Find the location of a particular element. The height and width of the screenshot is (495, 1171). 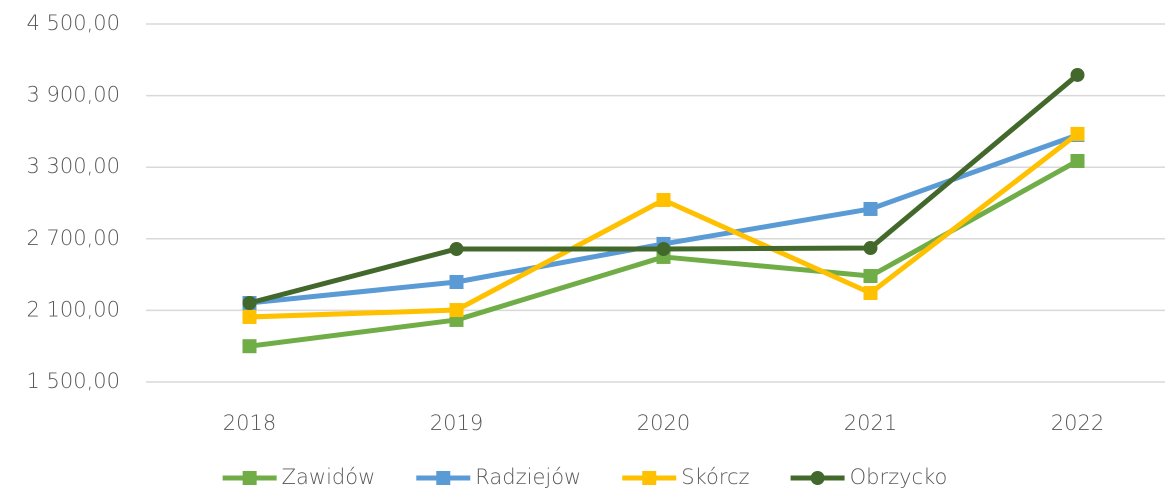

y-tick-label: 3 900,00 is located at coordinates (73, 95).